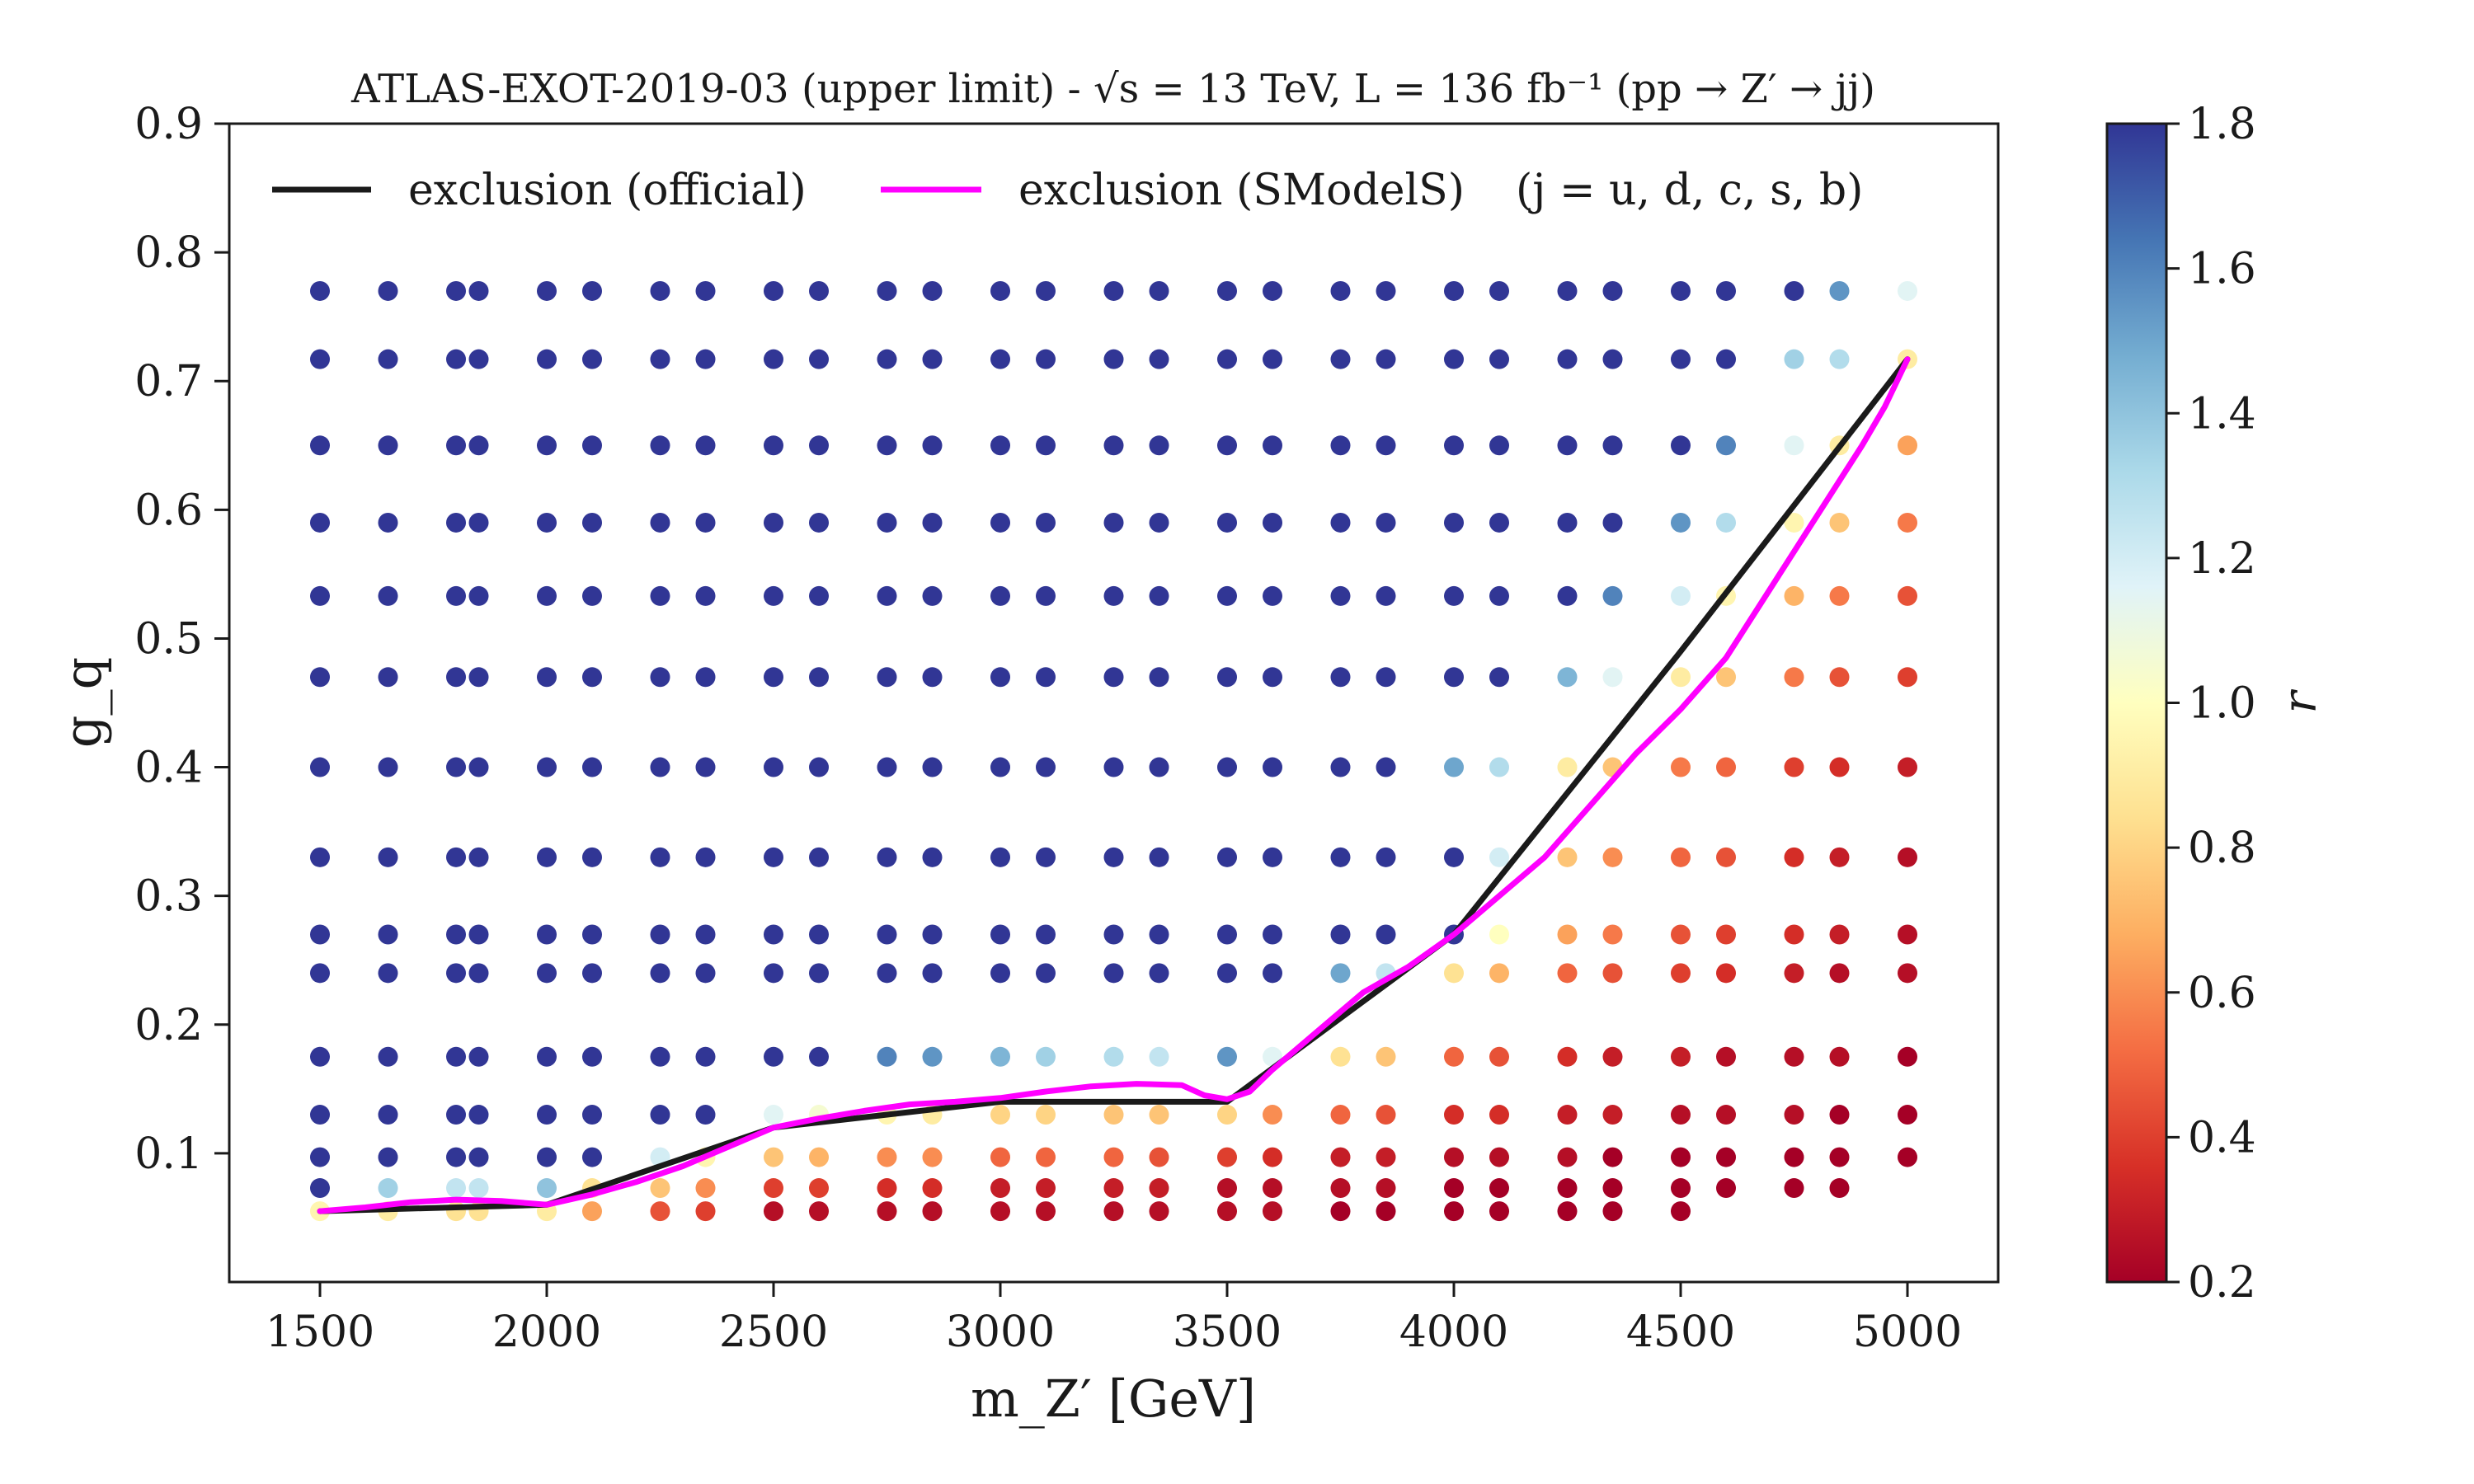  I want to click on y-tick-label: 0.5, so click(168, 639).